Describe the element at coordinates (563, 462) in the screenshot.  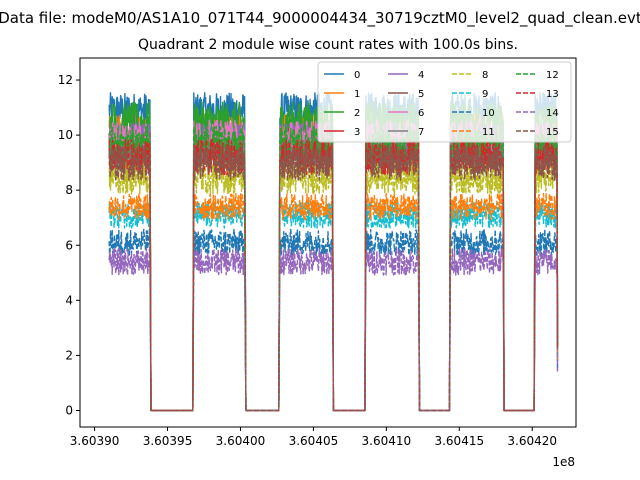
I see `x-offset-label: 1e8` at that location.